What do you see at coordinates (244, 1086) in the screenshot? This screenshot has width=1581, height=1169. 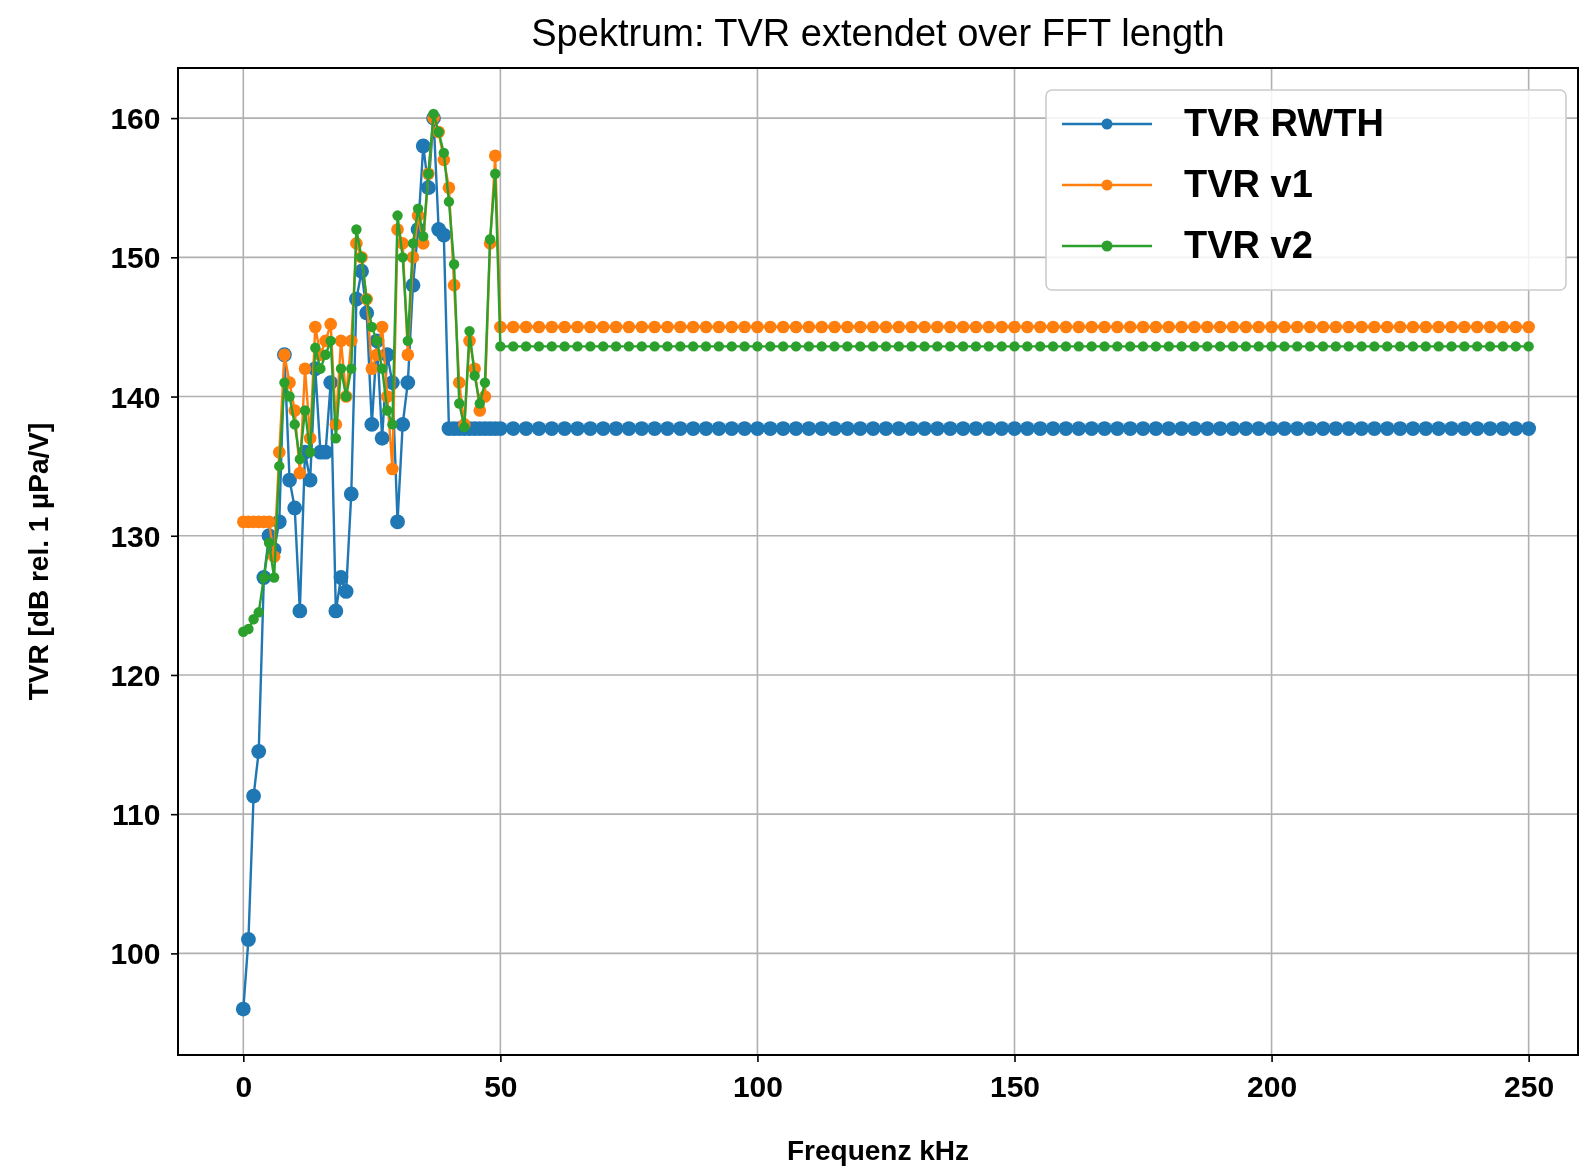 I see `x-tick-label: 0` at bounding box center [244, 1086].